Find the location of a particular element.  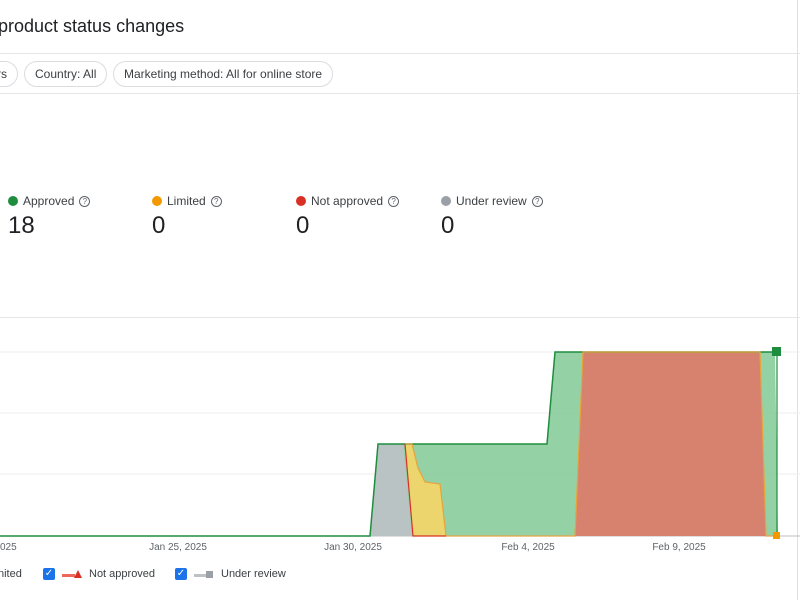

filter-chip-marketing-method: Marketing method: All for online store is located at coordinates (223, 74).